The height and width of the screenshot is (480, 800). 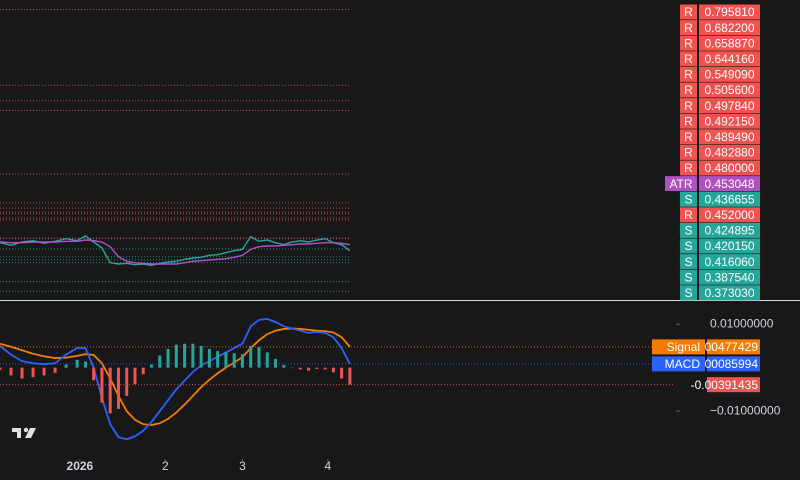 What do you see at coordinates (729, 277) in the screenshot?
I see `level-value: 0.387540` at bounding box center [729, 277].